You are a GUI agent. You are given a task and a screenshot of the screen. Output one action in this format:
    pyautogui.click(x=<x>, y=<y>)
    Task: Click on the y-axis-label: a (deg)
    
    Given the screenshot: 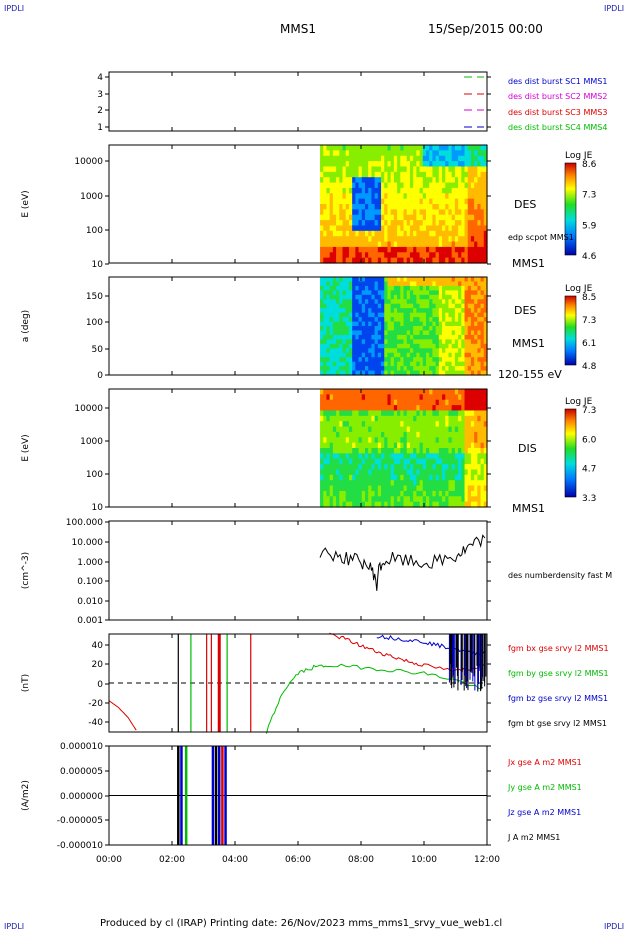 What is the action you would take?
    pyautogui.click(x=26, y=326)
    